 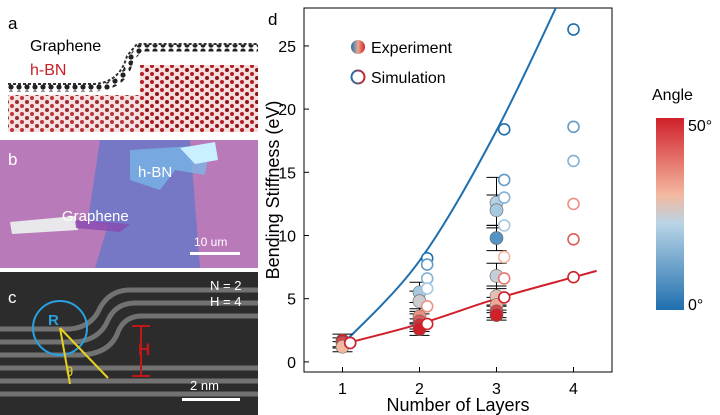 What do you see at coordinates (199, 98) in the screenshot?
I see `hbn-upper-step` at bounding box center [199, 98].